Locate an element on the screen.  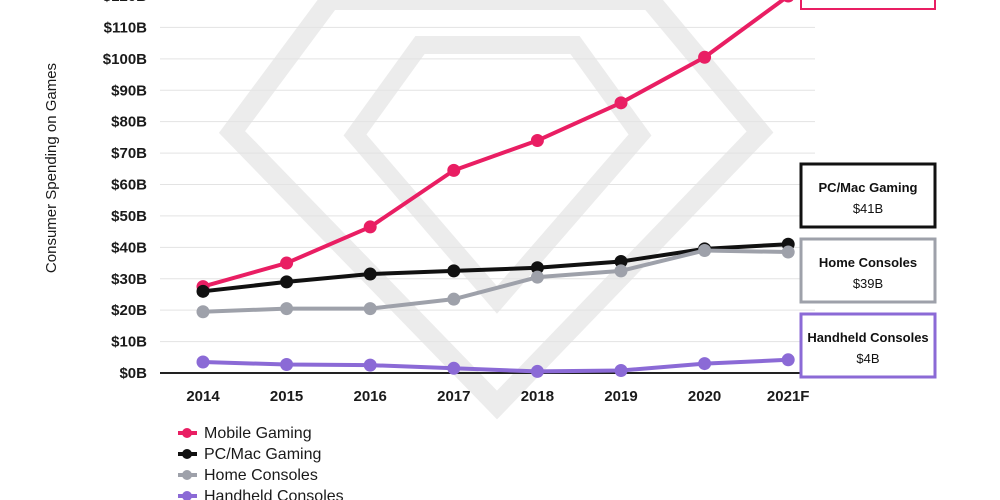
y-tick-label: $90B is located at coordinates (129, 90).